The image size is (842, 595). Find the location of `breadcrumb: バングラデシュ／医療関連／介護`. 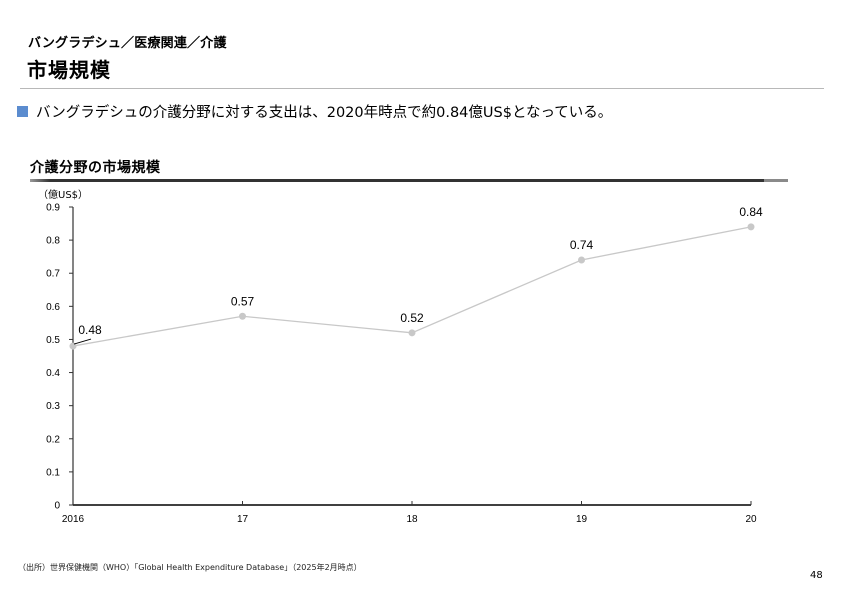

breadcrumb: バングラデシュ／医療関連／介護 is located at coordinates (127, 43).